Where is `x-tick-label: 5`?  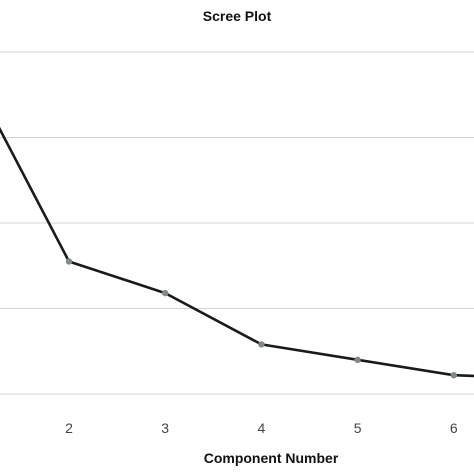 x-tick-label: 5 is located at coordinates (358, 428).